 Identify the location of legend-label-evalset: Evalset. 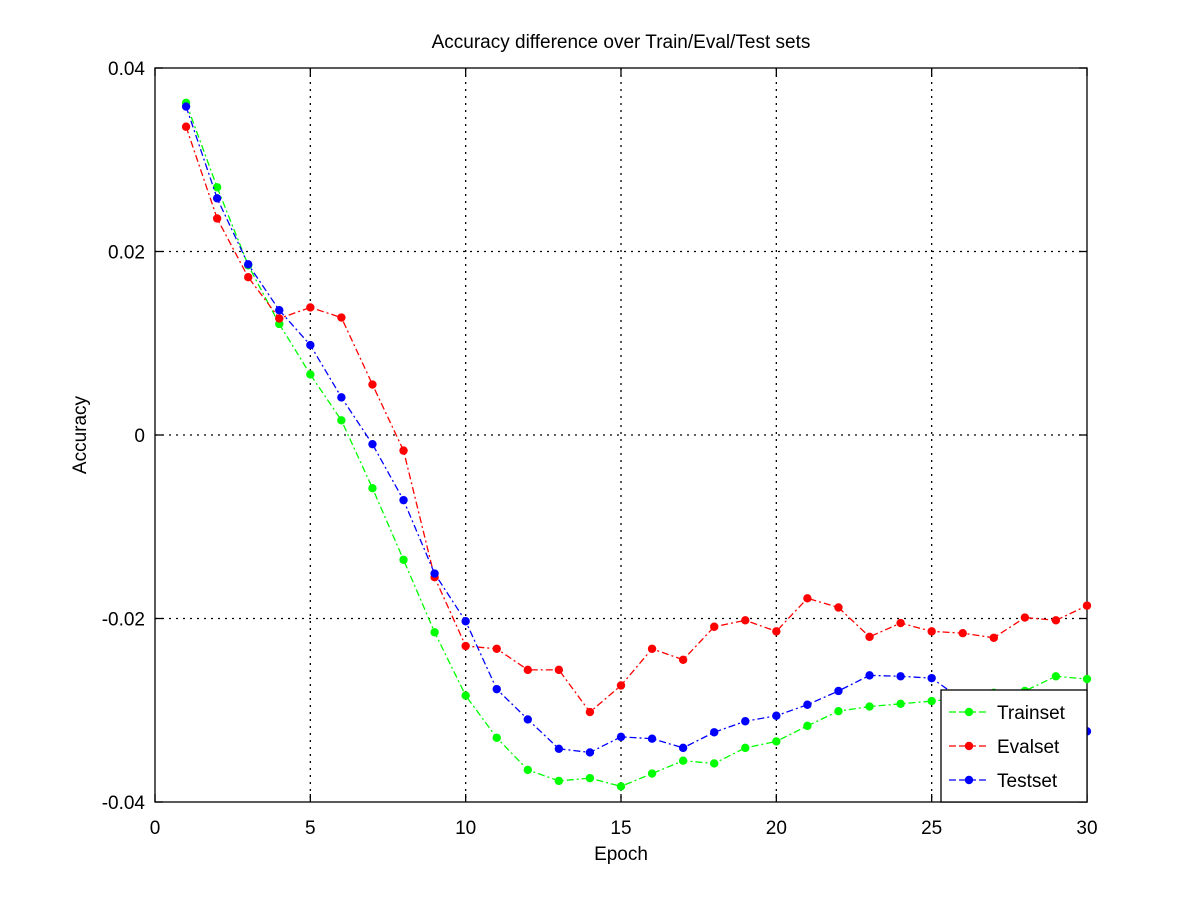
(1028, 747).